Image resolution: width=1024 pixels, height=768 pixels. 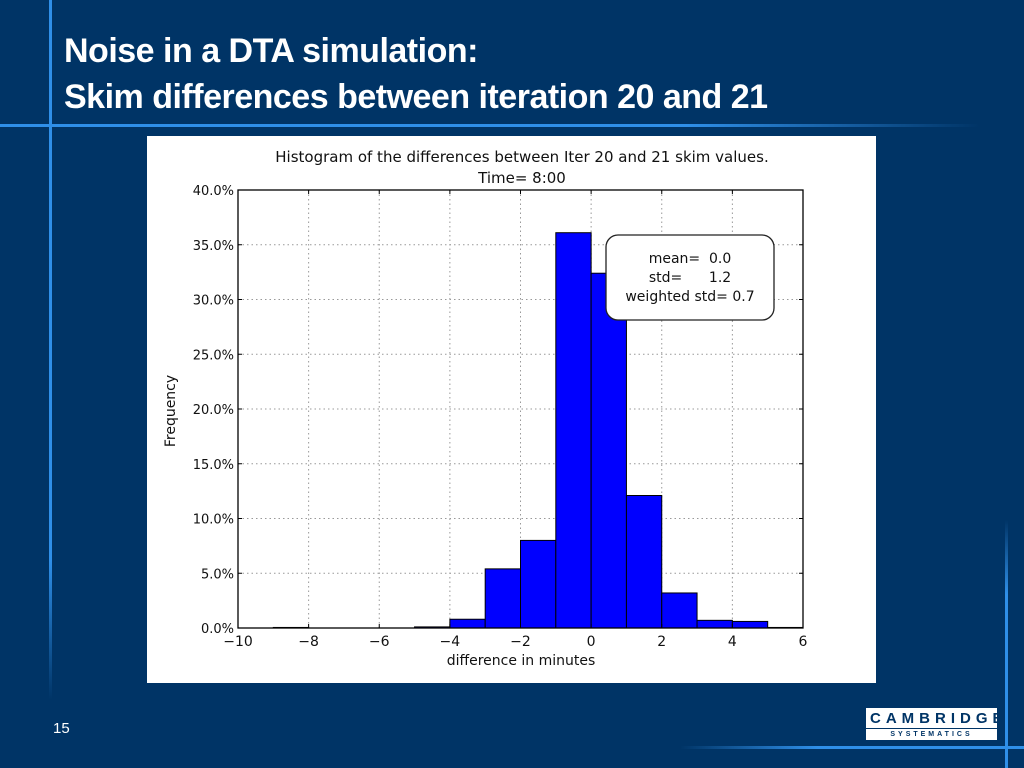 I want to click on y-tick-label: 0.0%, so click(x=217, y=629).